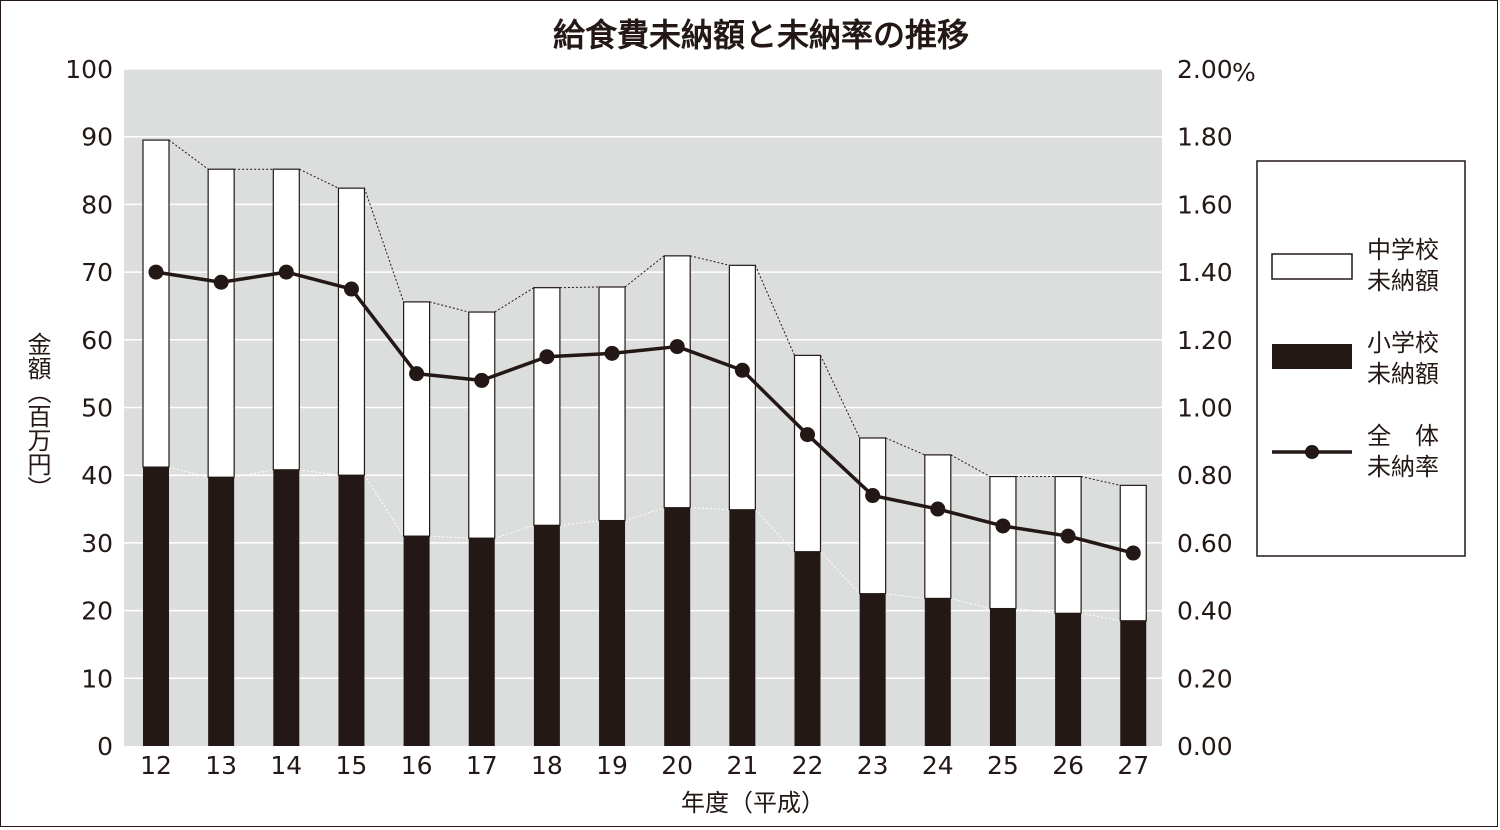 The width and height of the screenshot is (1500, 830). Describe the element at coordinates (1312, 452) in the screenshot. I see `legend-swatch-rate-marker` at that location.